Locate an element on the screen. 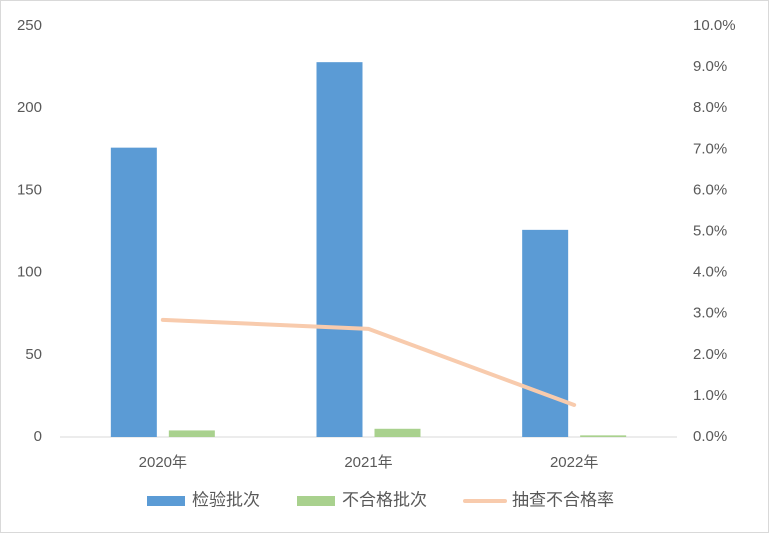 This screenshot has width=770, height=534. y2-tick-label: 0.0% is located at coordinates (710, 436).